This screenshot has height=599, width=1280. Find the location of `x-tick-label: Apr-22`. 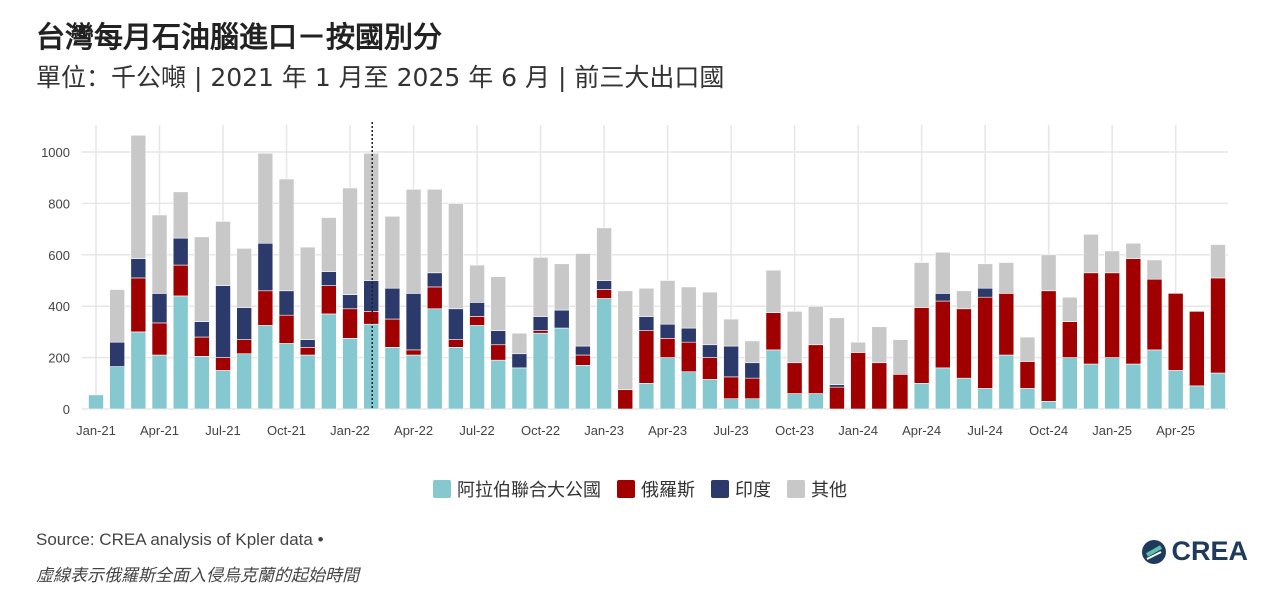

x-tick-label: Apr-22 is located at coordinates (413, 430).